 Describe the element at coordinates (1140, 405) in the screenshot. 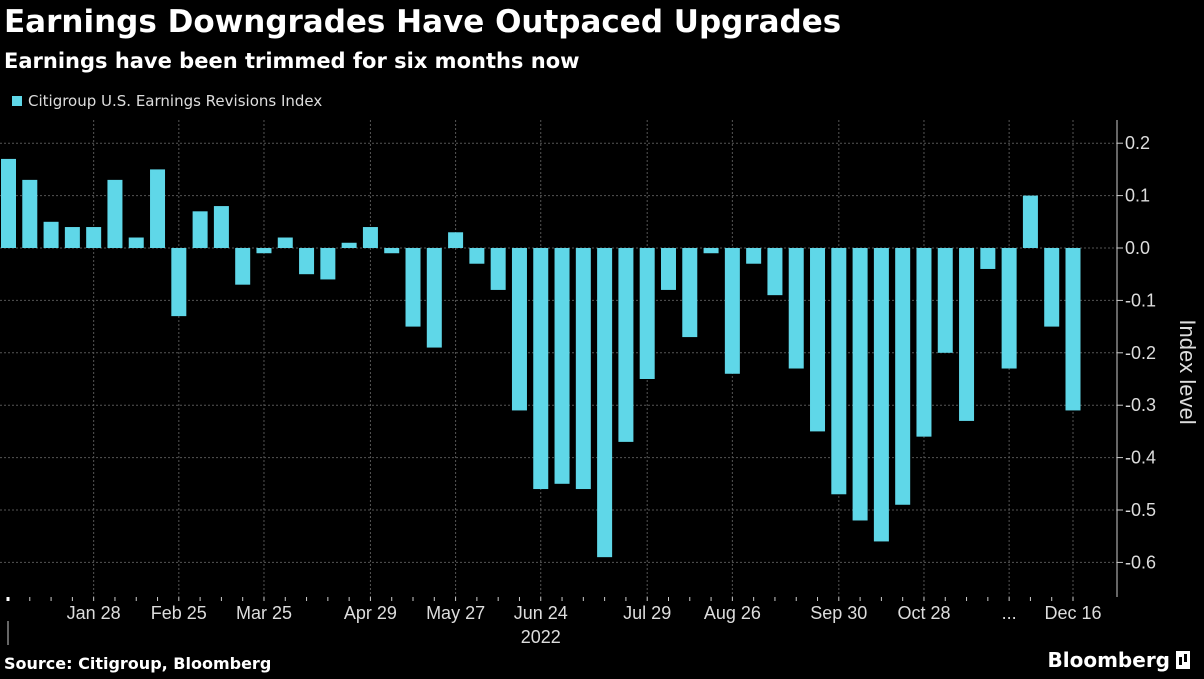

I see `y-tick-label: -0.3` at that location.